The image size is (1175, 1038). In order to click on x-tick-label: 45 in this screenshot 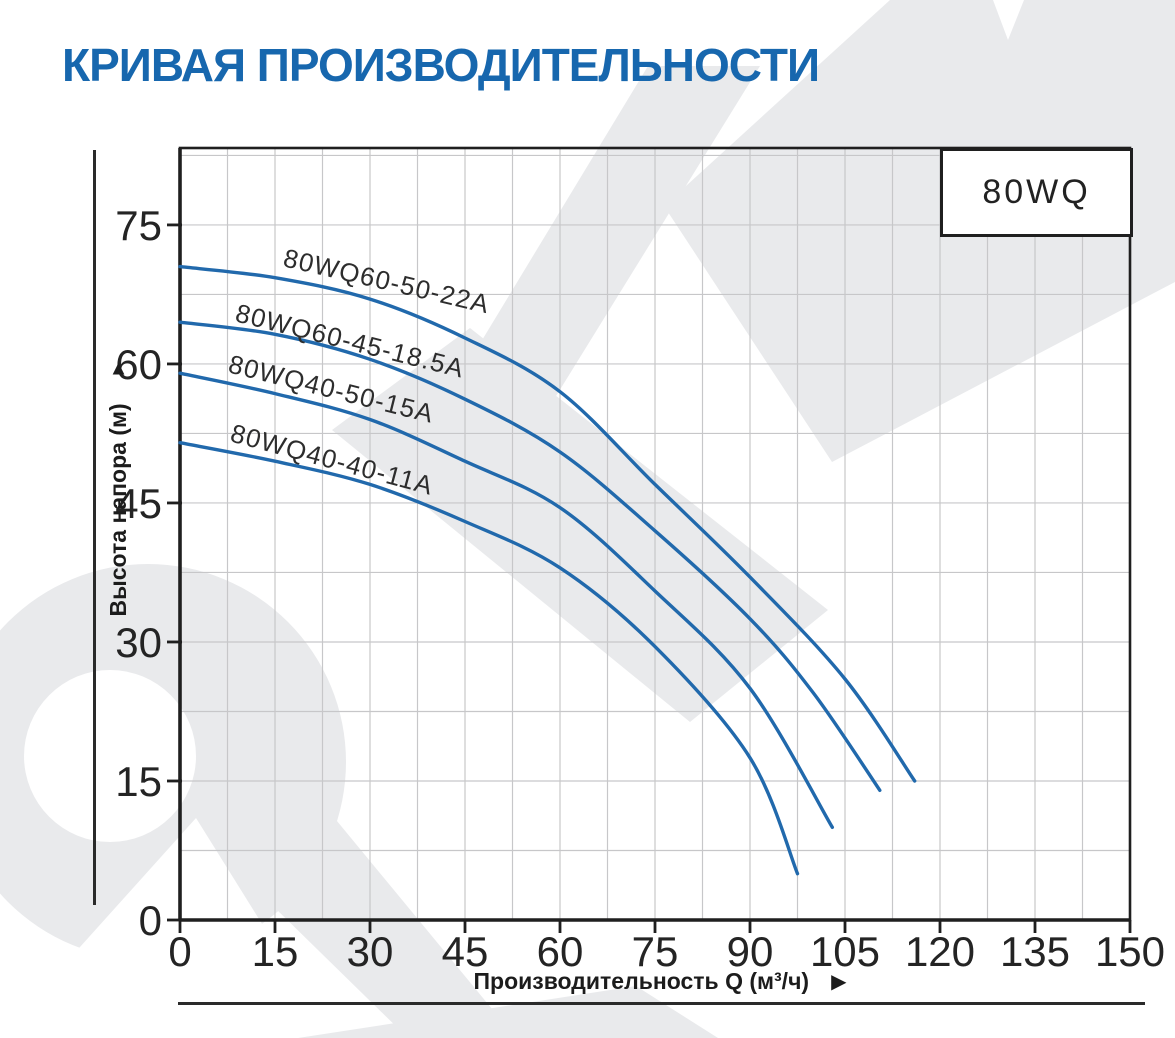, I will do `click(465, 951)`.